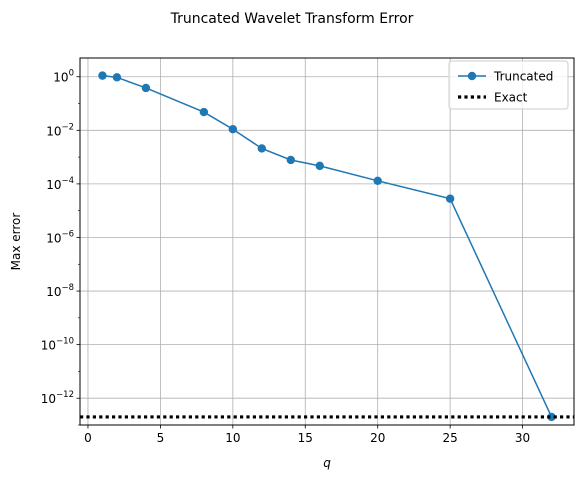 Image resolution: width=584 pixels, height=486 pixels. What do you see at coordinates (161, 438) in the screenshot?
I see `x-tick-label: 5` at bounding box center [161, 438].